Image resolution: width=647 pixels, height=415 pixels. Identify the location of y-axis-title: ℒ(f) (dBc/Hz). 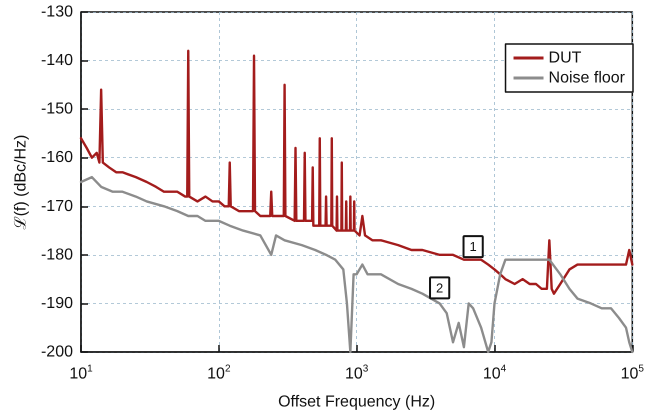
(21, 182).